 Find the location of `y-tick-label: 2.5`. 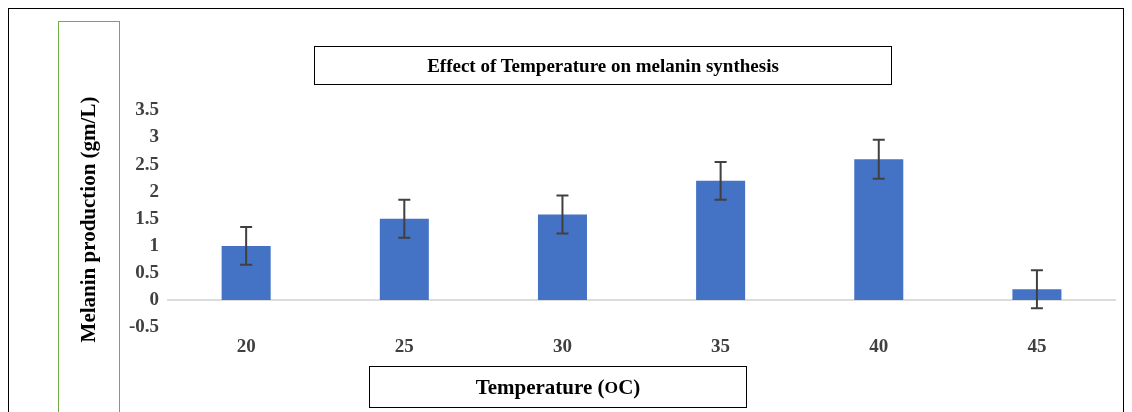

y-tick-label: 2.5 is located at coordinates (147, 163).